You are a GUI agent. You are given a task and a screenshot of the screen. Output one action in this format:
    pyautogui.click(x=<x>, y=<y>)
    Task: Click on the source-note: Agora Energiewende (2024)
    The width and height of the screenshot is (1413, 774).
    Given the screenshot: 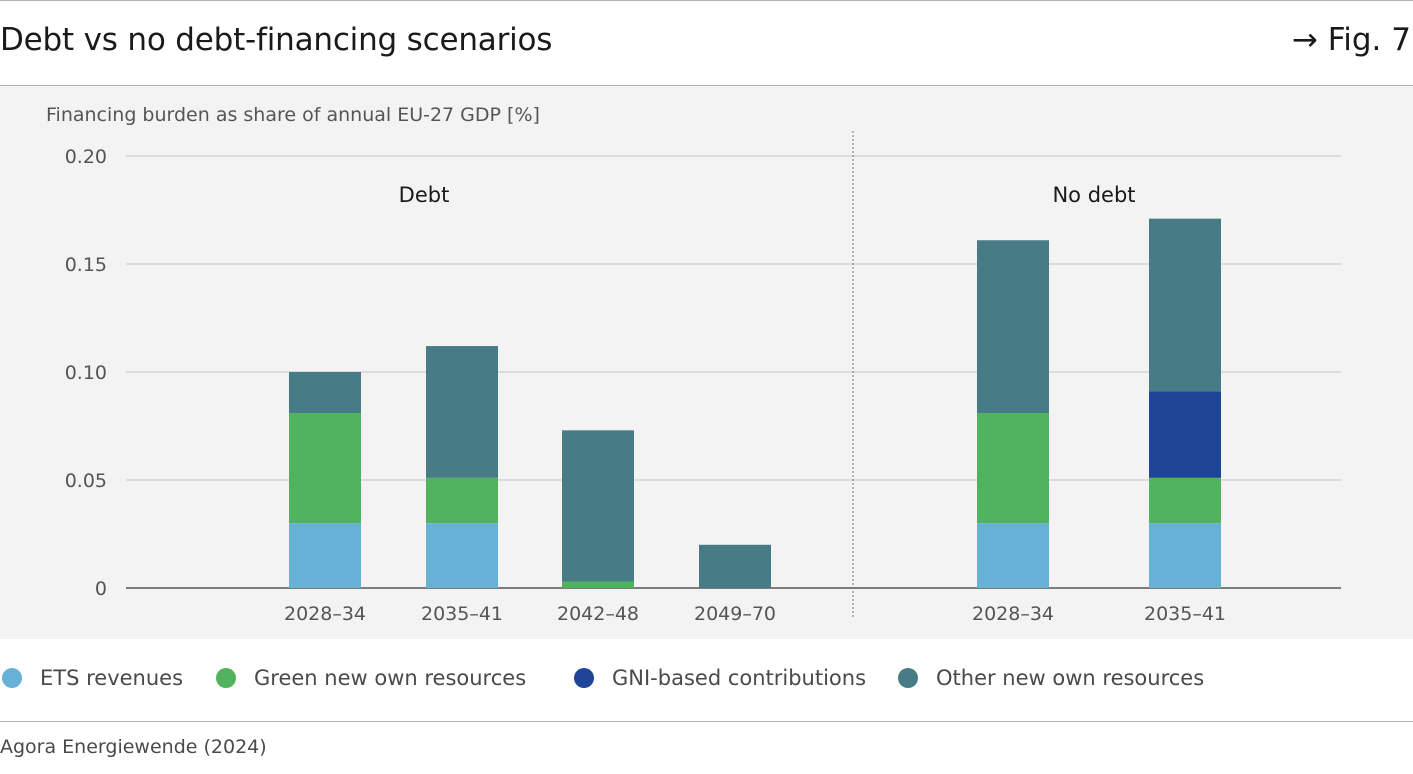 What is the action you would take?
    pyautogui.click(x=133, y=747)
    